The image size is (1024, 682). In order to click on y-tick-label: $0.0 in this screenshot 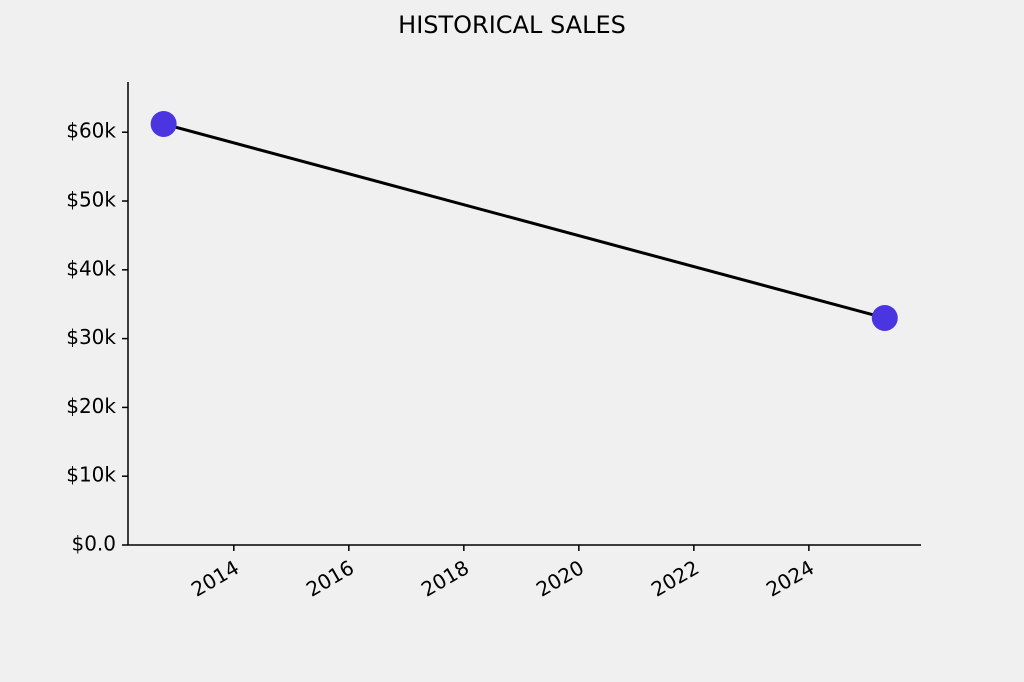, I will do `click(93, 544)`.